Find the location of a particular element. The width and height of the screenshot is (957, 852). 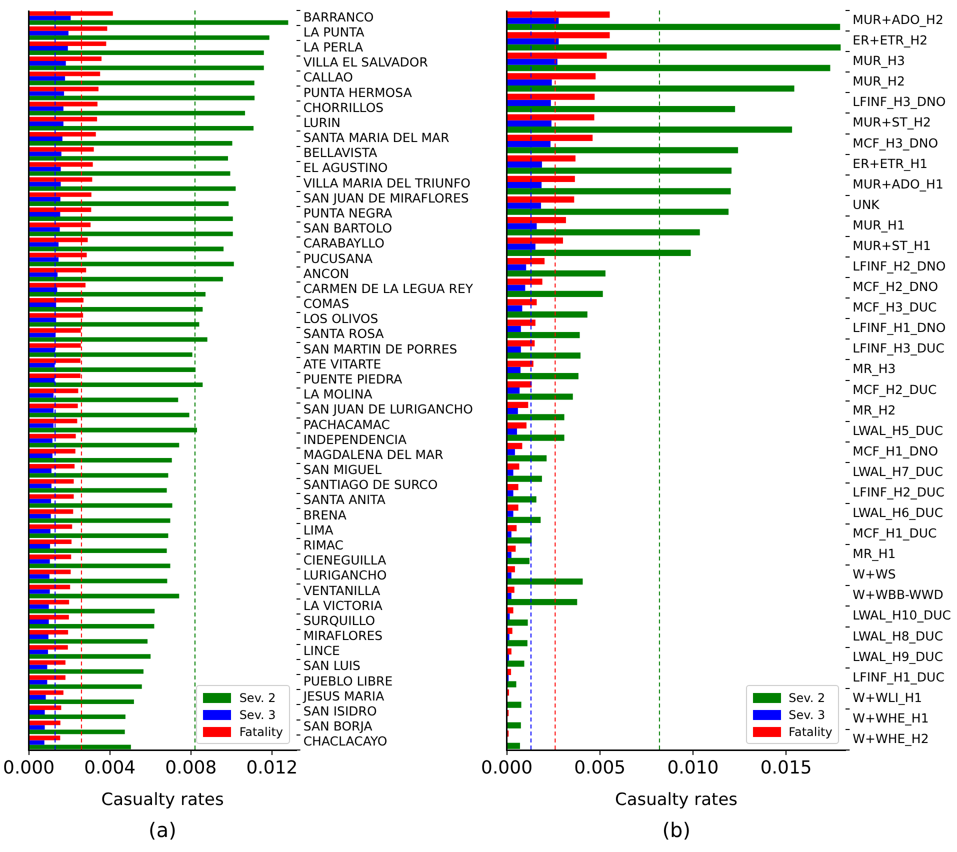

y-tick-label: PUENTE PIEDRA is located at coordinates (353, 379).